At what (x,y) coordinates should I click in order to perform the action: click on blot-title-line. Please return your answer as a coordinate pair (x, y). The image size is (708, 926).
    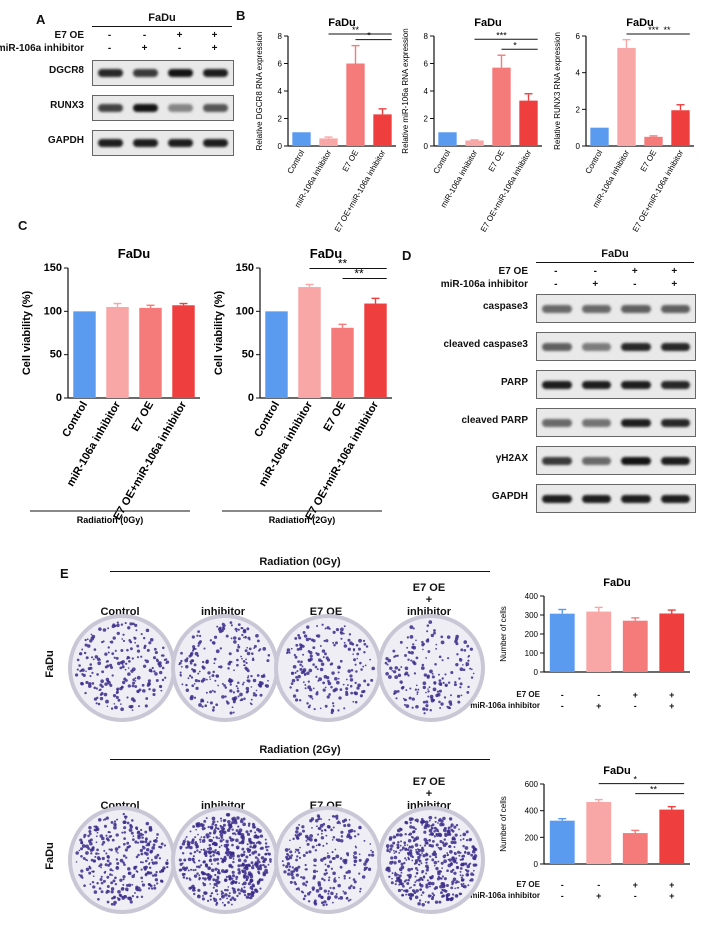
    Looking at the image, I should click on (615, 262).